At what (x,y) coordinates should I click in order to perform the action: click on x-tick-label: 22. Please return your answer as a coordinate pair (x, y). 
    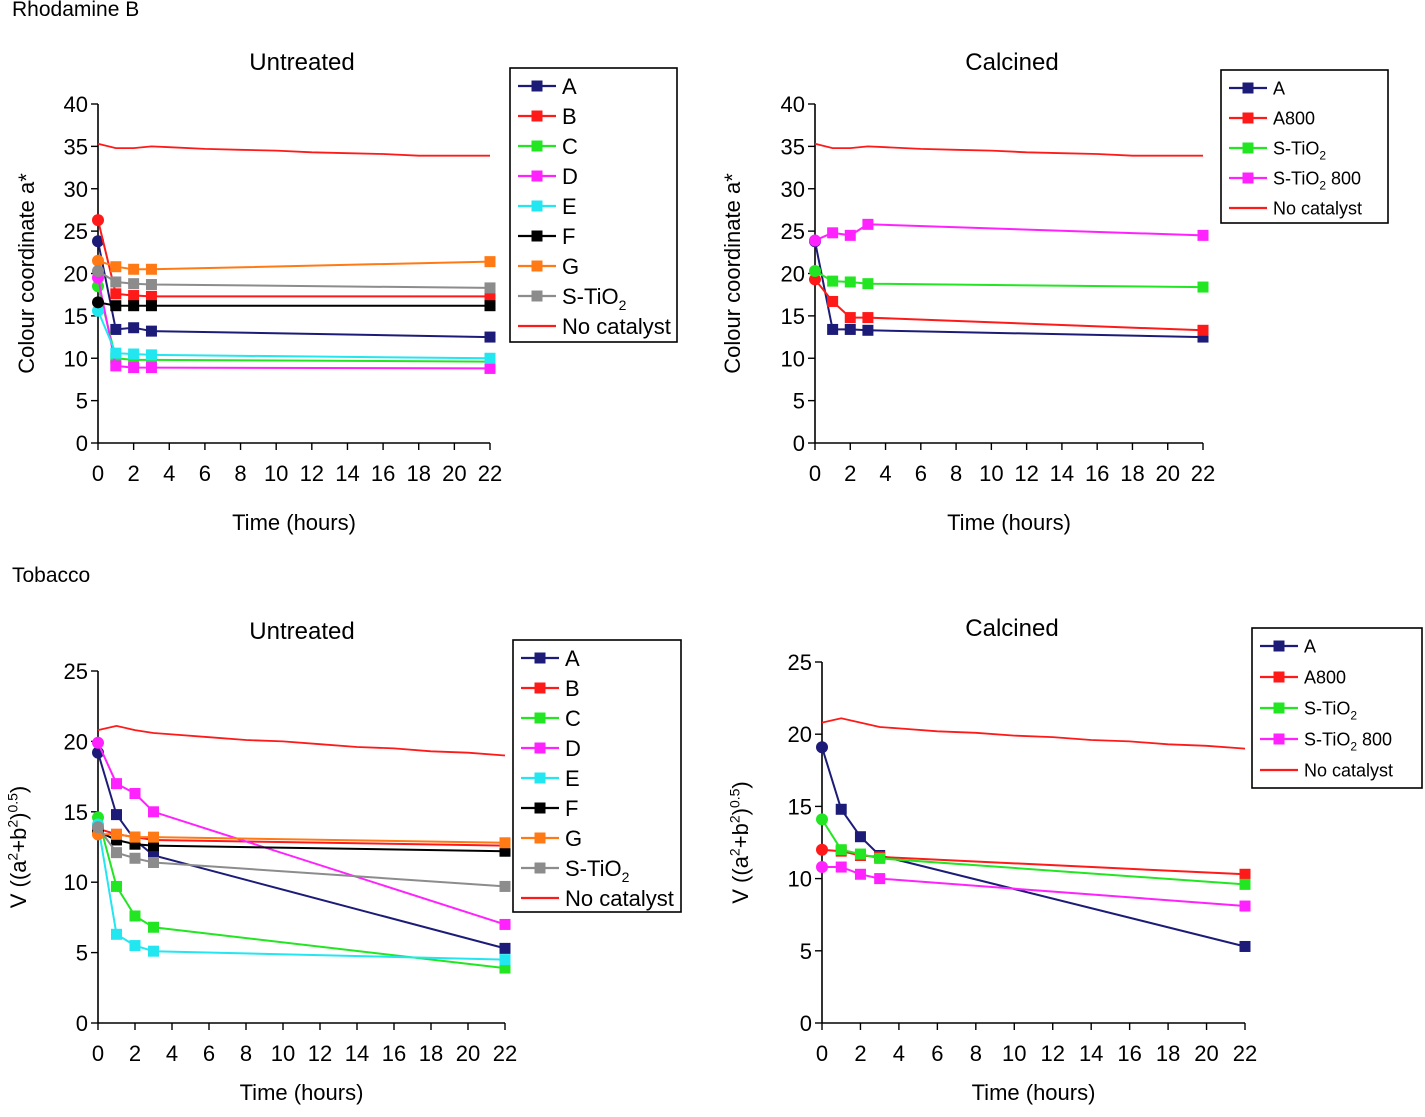
    Looking at the image, I should click on (1203, 473).